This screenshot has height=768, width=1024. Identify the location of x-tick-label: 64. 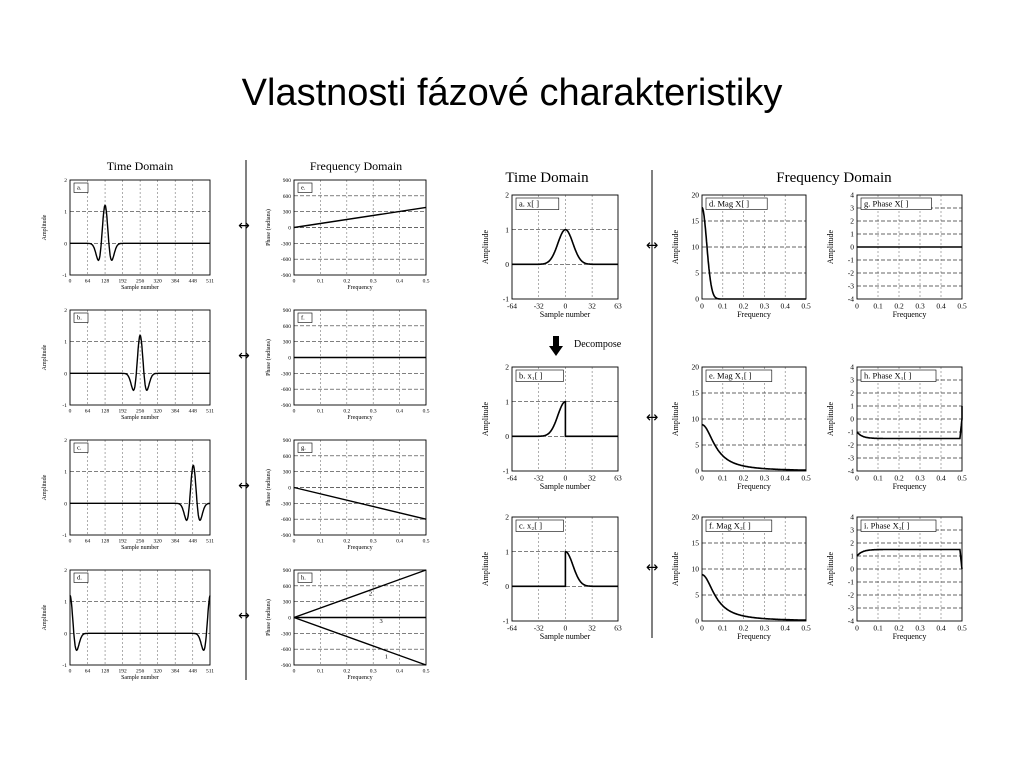
(88, 282).